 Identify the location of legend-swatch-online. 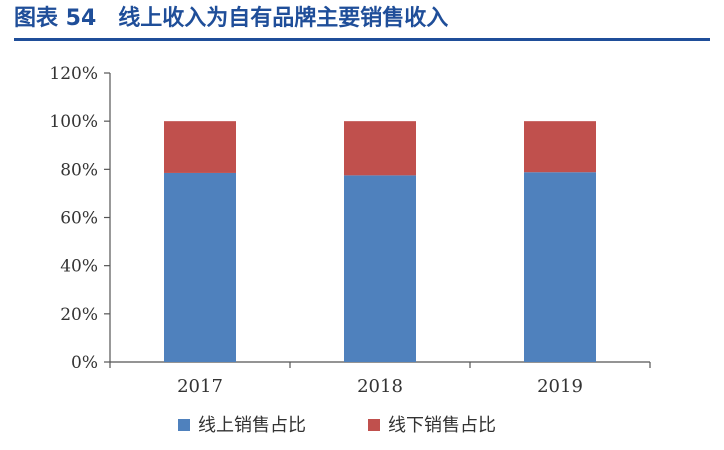
(184, 425).